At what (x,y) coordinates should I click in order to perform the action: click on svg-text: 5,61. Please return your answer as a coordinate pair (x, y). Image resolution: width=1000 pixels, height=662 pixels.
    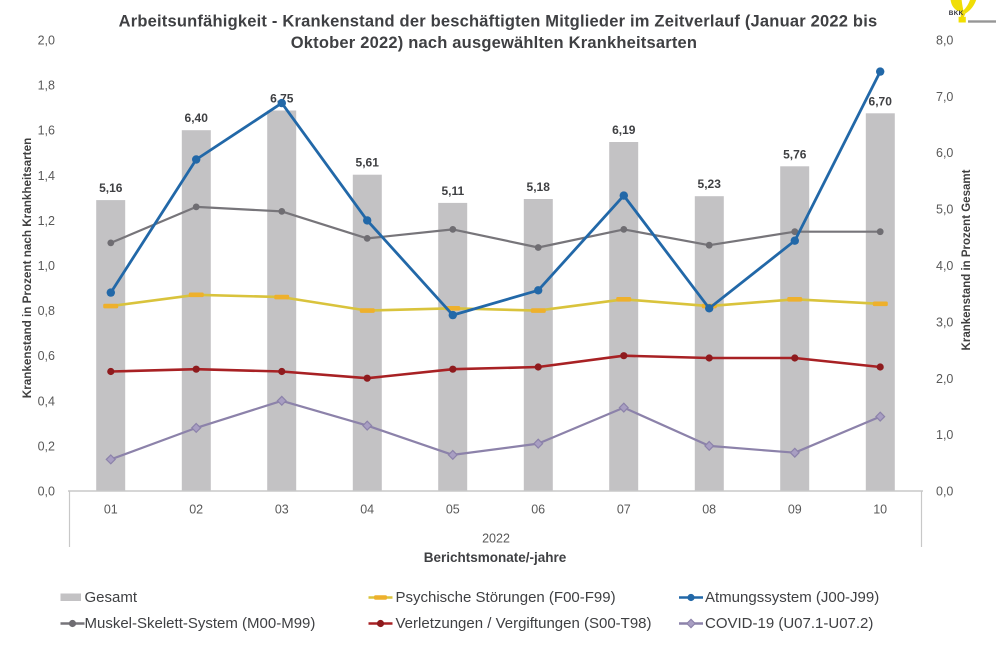
    Looking at the image, I should click on (368, 163).